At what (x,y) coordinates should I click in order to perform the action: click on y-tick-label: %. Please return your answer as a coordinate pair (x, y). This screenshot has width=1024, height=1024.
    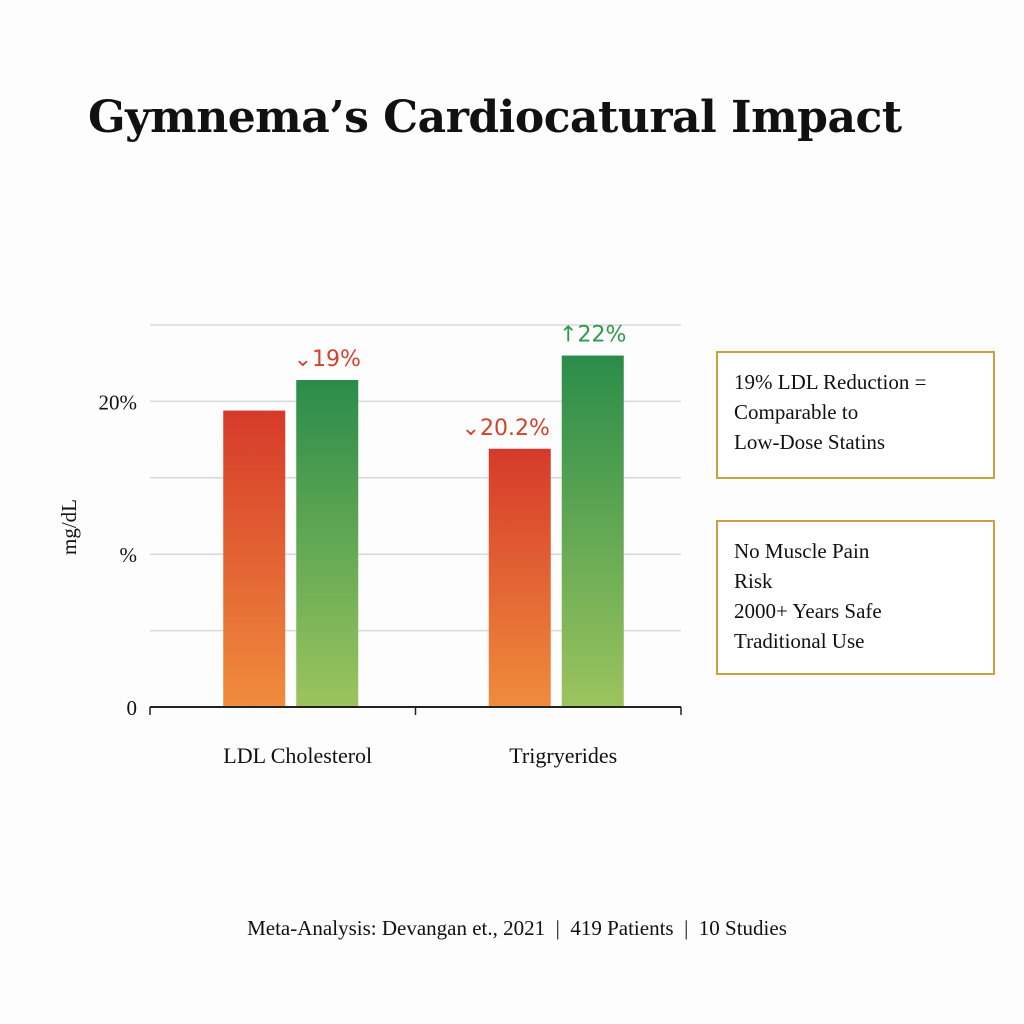
    Looking at the image, I should click on (129, 555).